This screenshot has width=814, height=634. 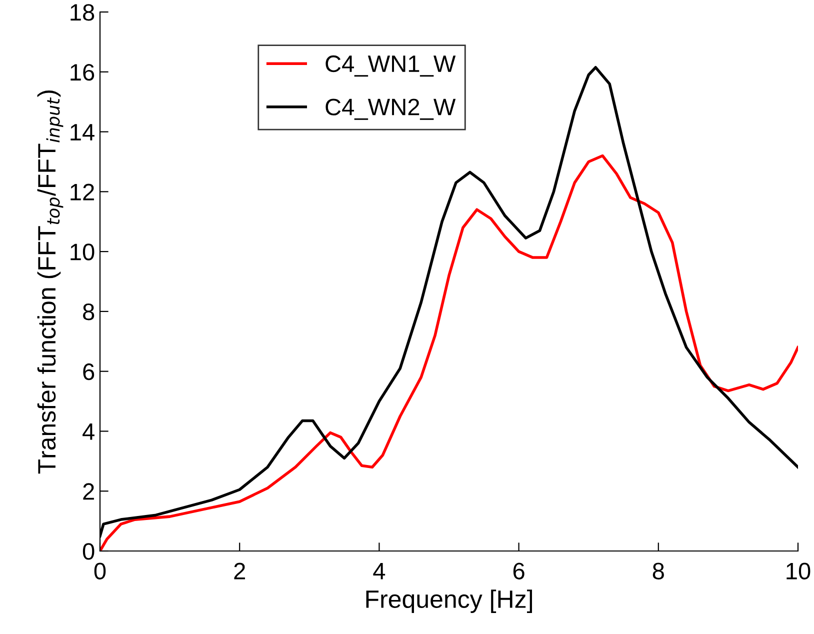 I want to click on y-tick-label: 6, so click(x=88, y=371).